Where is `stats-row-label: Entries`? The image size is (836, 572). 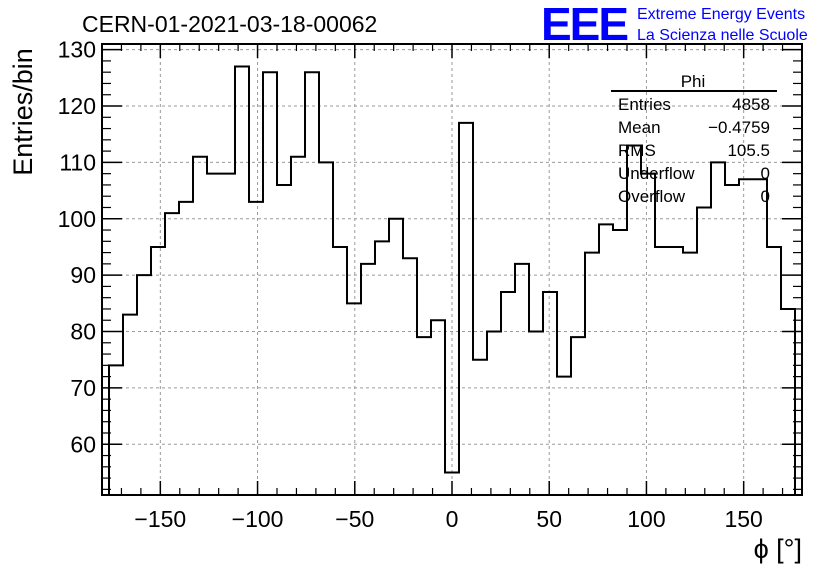
stats-row-label: Entries is located at coordinates (644, 104).